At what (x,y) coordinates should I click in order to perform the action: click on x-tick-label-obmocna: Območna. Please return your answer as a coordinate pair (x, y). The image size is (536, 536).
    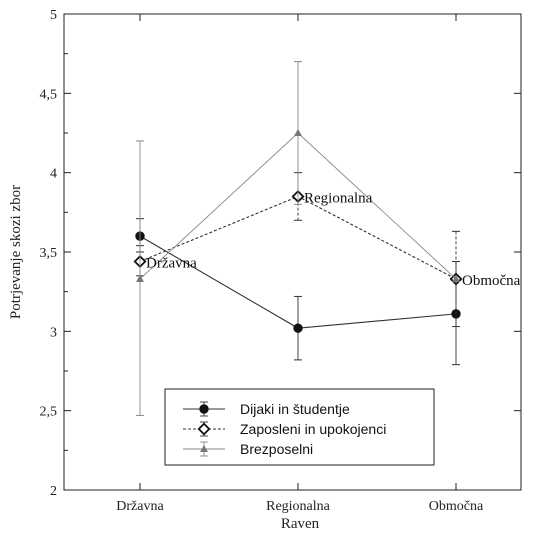
    Looking at the image, I should click on (456, 506).